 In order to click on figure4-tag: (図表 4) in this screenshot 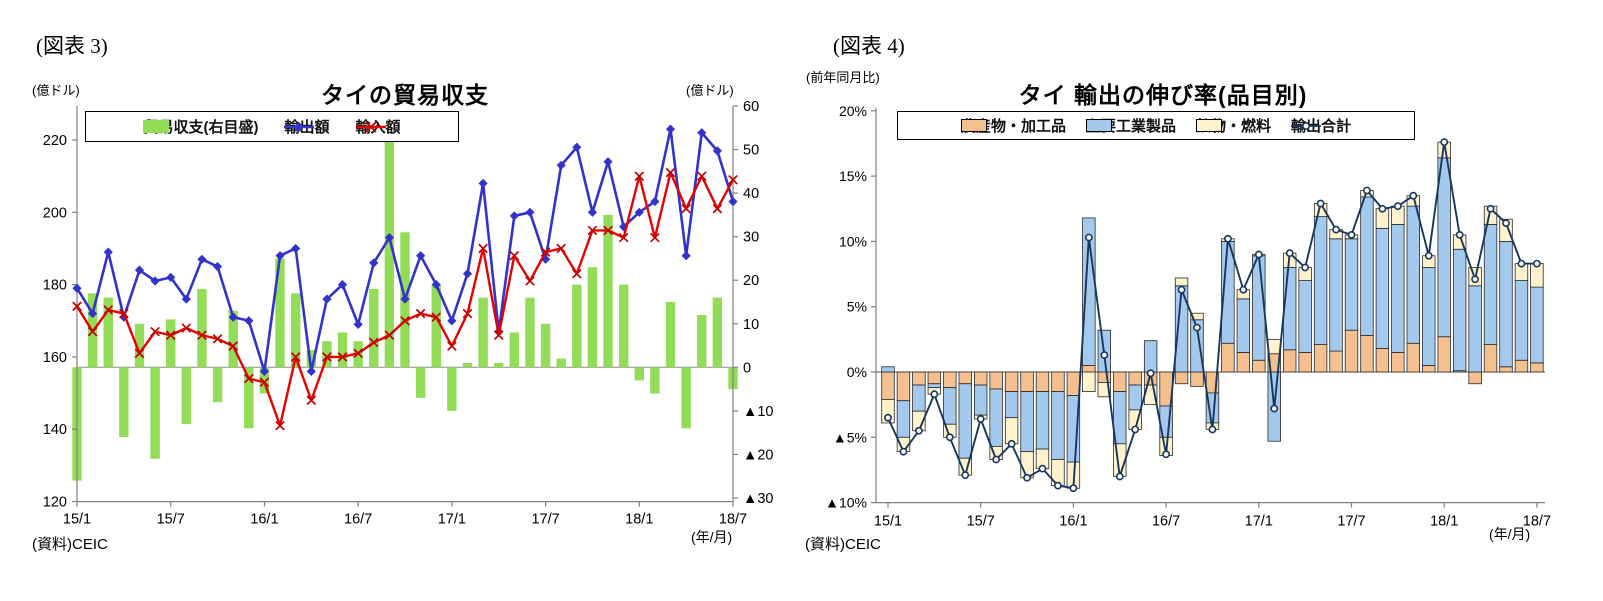, I will do `click(869, 46)`.